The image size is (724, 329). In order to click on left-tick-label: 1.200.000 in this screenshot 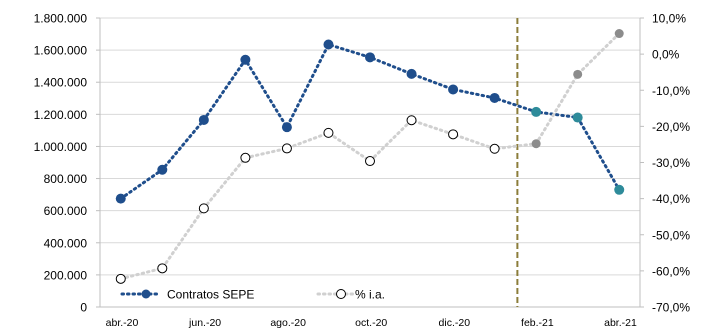, I will do `click(61, 115)`.